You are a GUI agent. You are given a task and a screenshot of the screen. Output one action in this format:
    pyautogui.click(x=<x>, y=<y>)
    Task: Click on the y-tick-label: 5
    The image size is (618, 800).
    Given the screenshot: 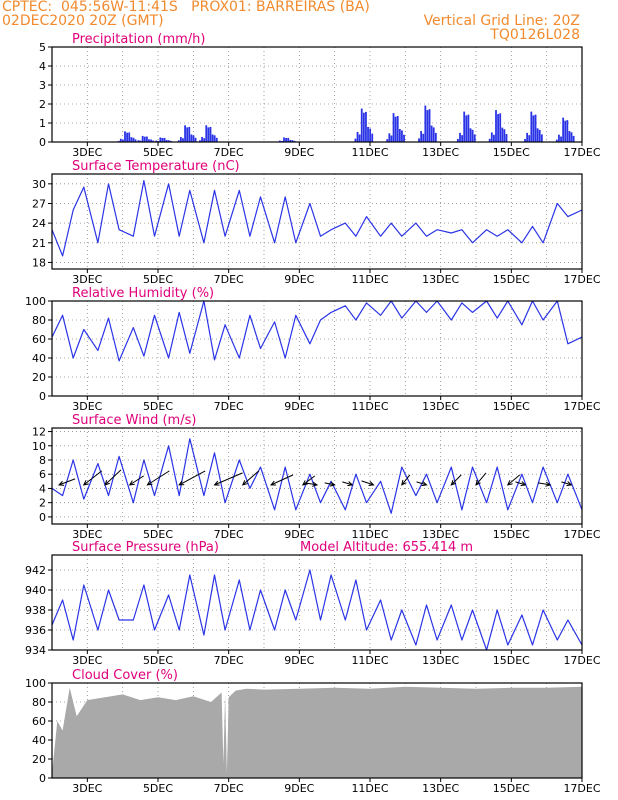 What is the action you would take?
    pyautogui.click(x=42, y=47)
    